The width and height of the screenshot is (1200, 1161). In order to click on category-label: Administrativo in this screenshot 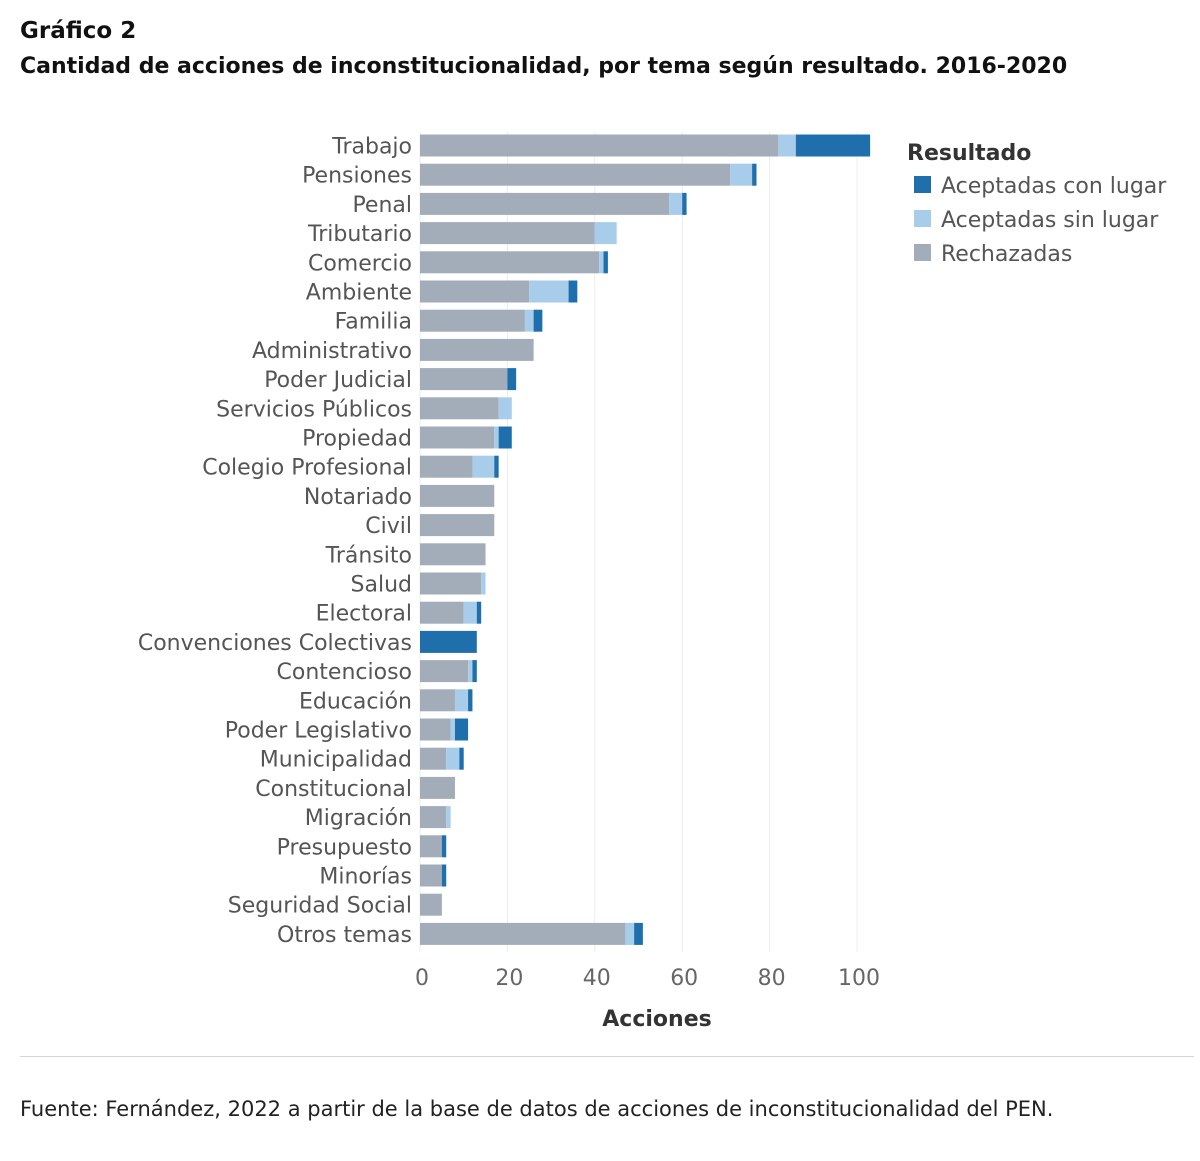, I will do `click(332, 351)`.